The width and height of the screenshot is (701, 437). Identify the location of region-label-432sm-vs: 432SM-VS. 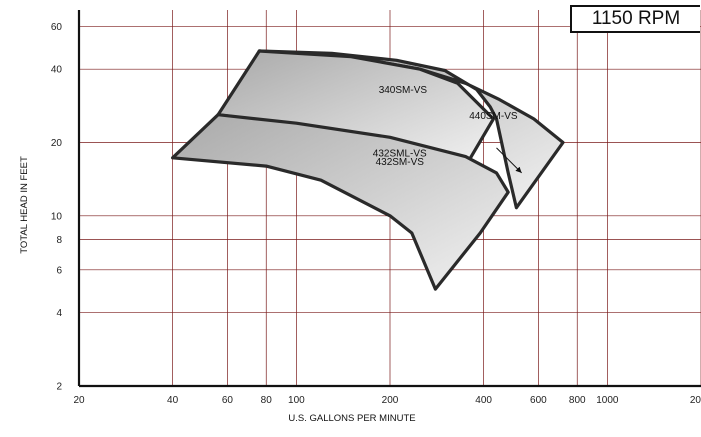
(400, 162).